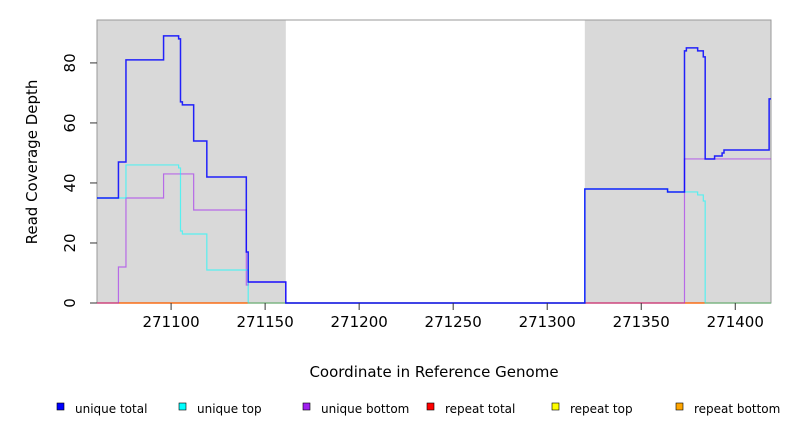 The height and width of the screenshot is (436, 792). I want to click on legend-swatch-repeat-bottom, so click(679, 406).